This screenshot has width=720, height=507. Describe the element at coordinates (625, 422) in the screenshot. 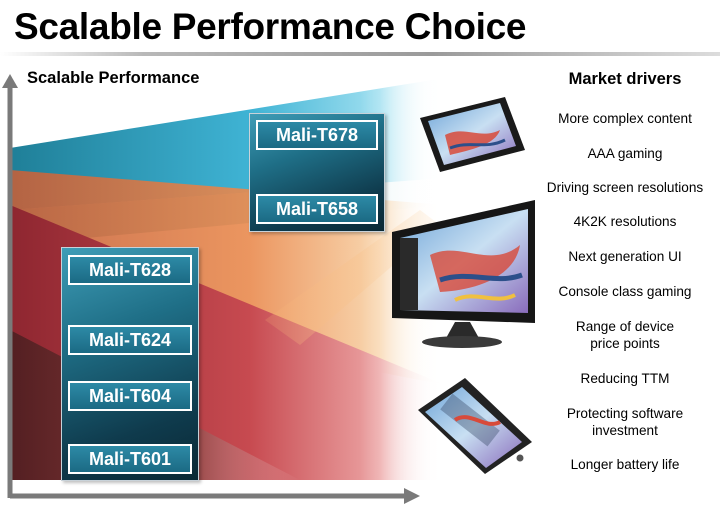

I see `driver-item: Protecting software investment` at that location.